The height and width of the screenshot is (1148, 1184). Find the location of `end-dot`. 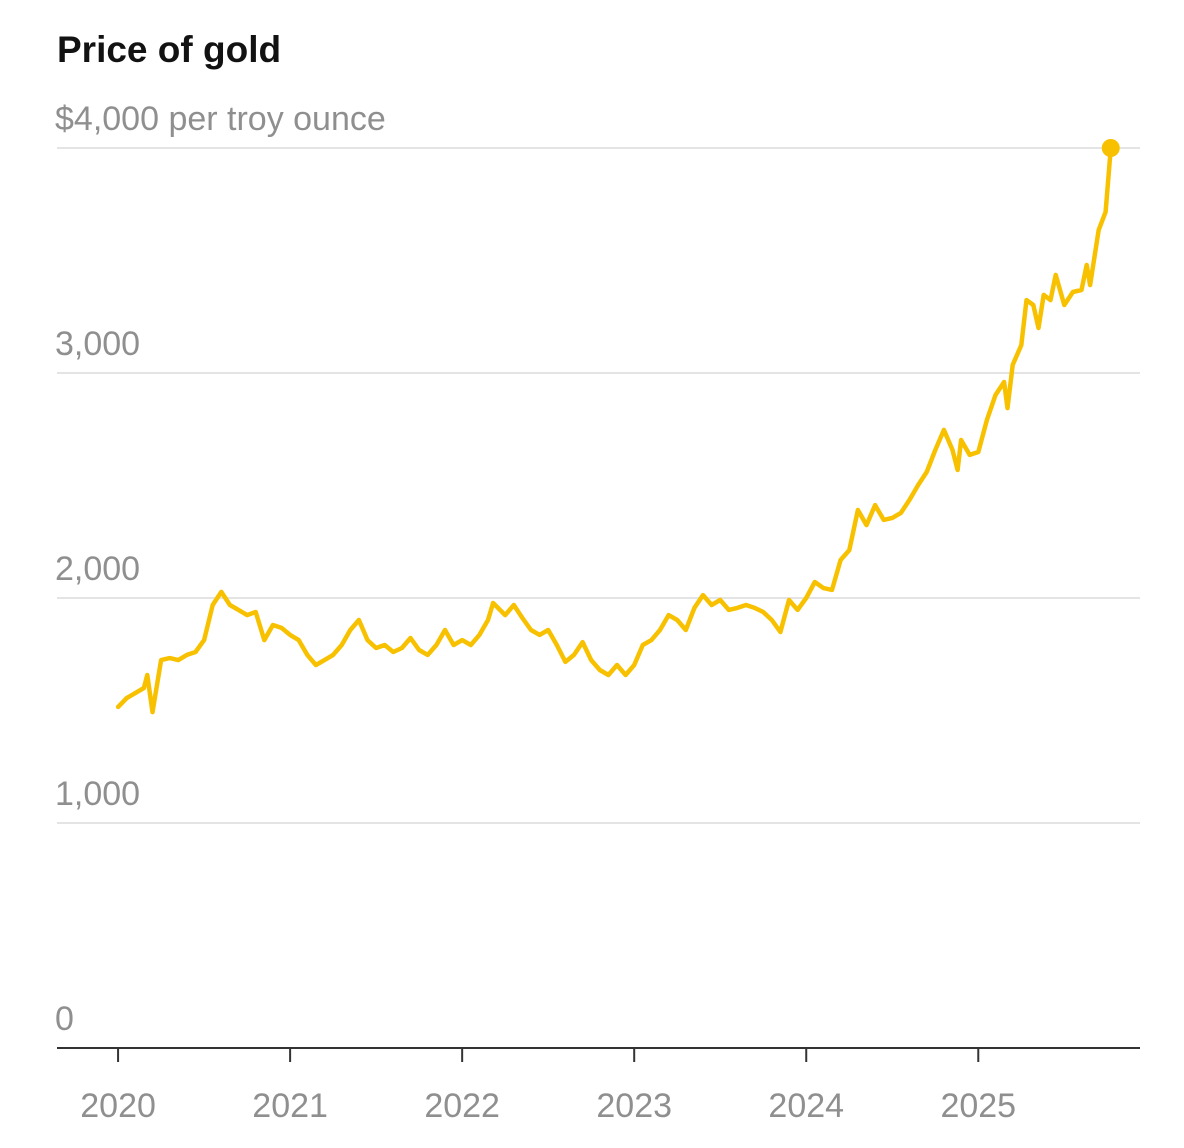

end-dot is located at coordinates (1110, 148).